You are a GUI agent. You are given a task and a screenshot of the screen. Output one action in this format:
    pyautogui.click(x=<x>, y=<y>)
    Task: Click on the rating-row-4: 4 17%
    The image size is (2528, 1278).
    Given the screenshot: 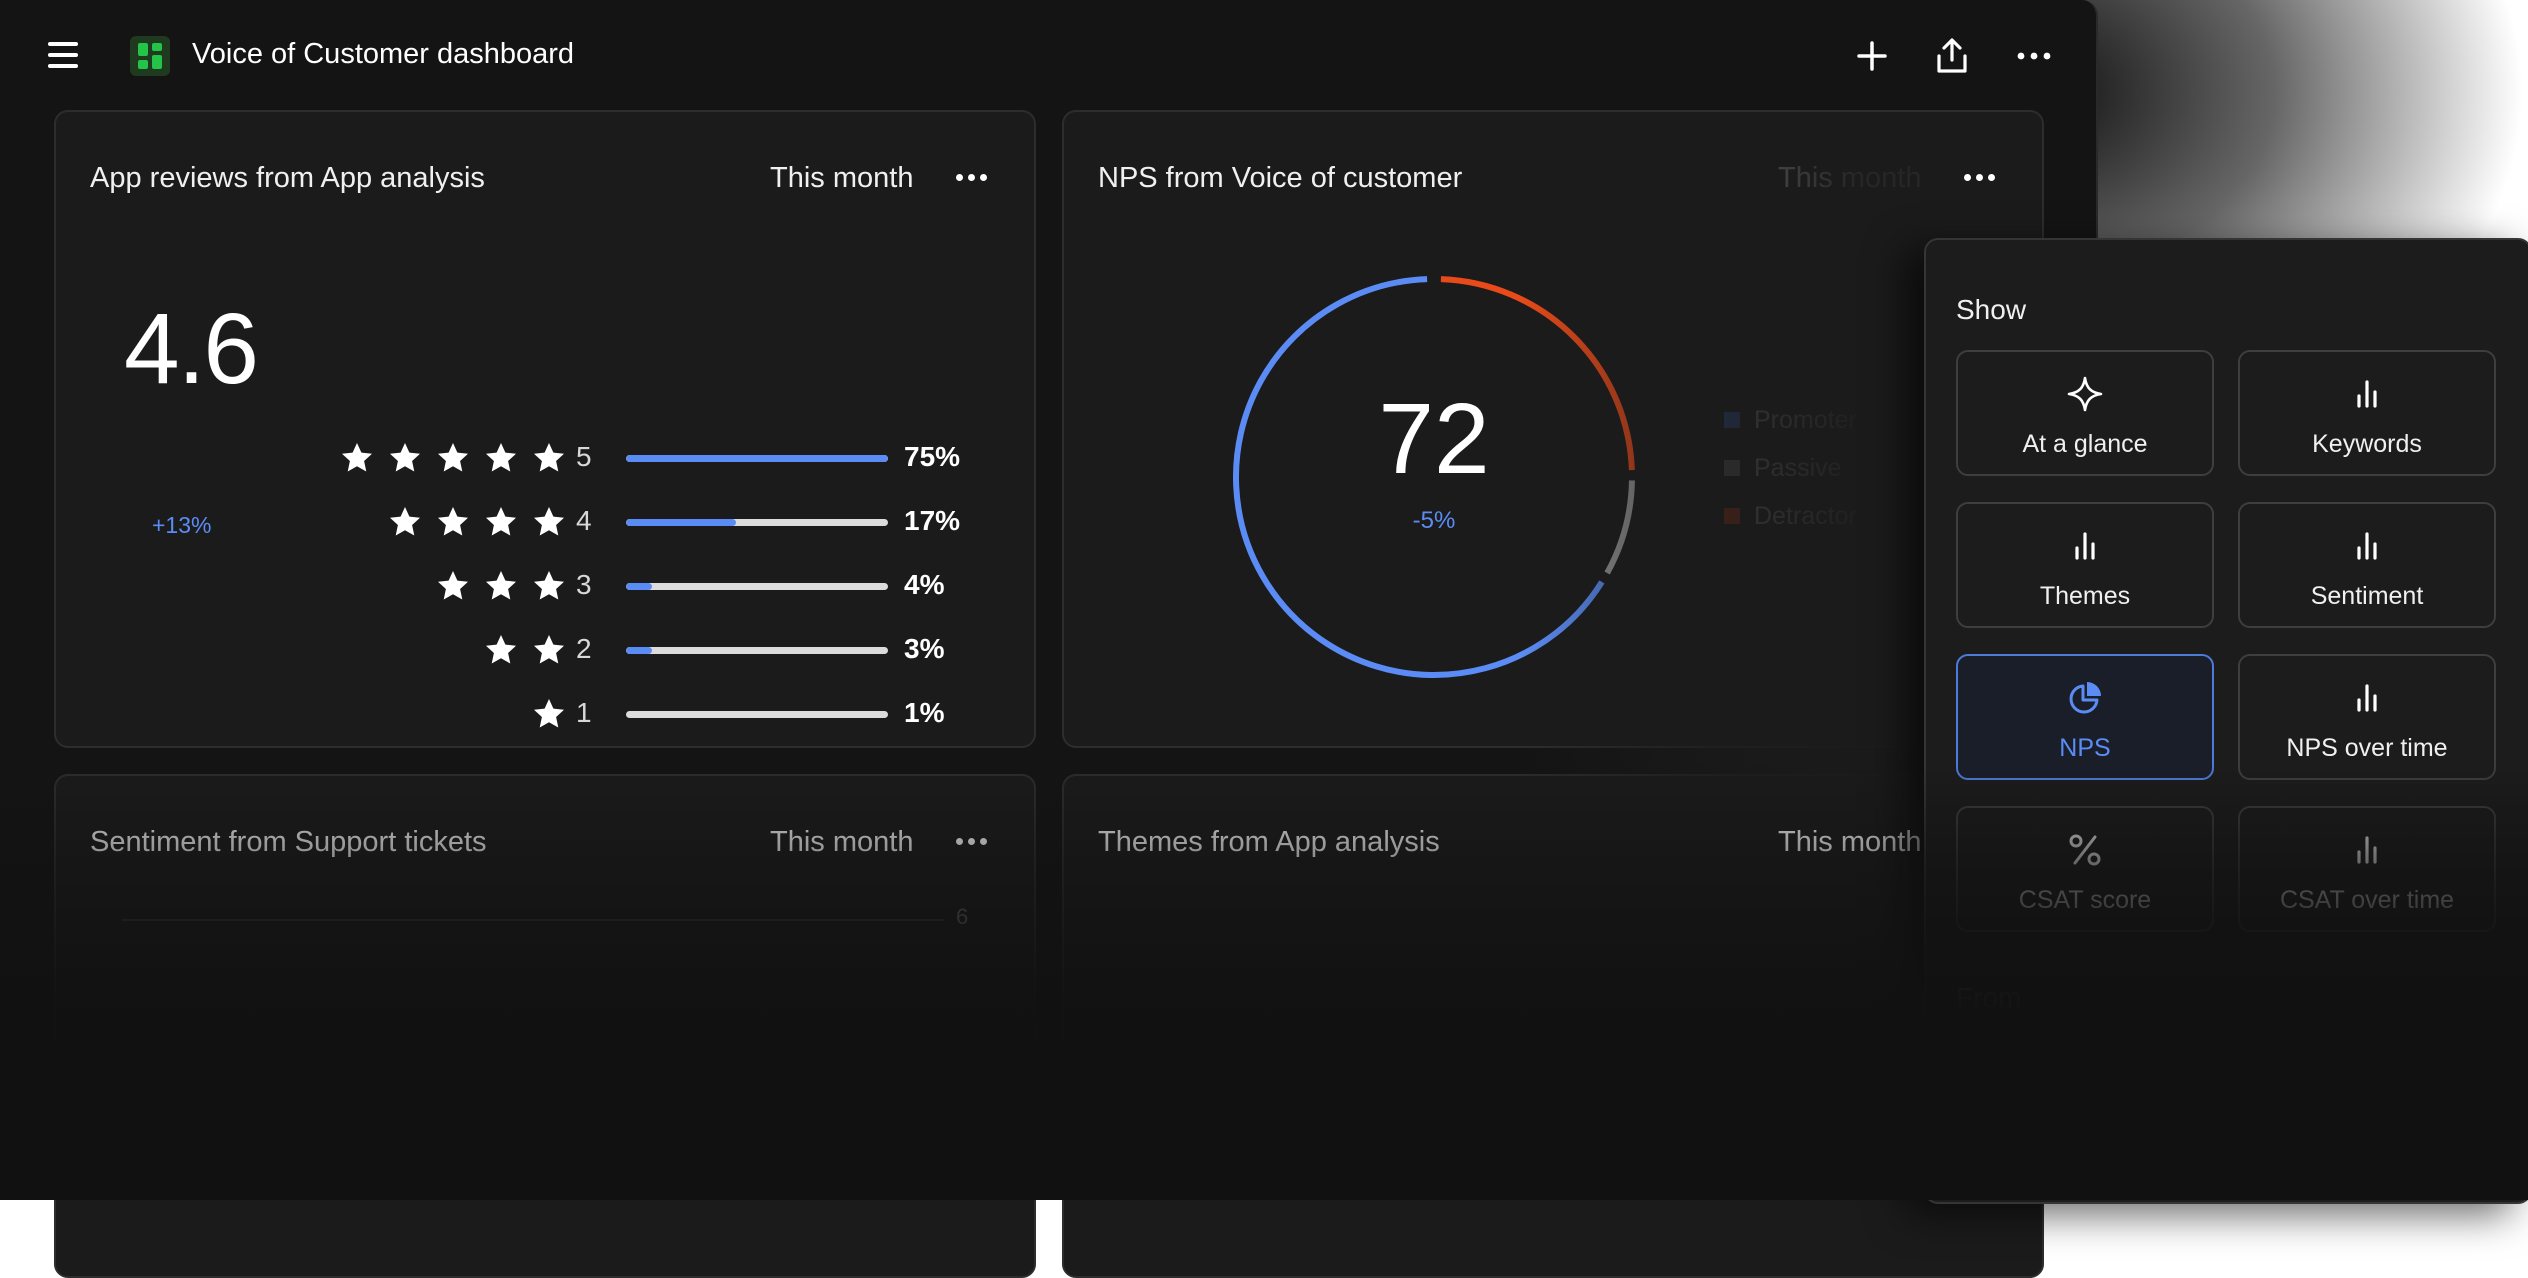 What is the action you would take?
    pyautogui.click(x=545, y=521)
    